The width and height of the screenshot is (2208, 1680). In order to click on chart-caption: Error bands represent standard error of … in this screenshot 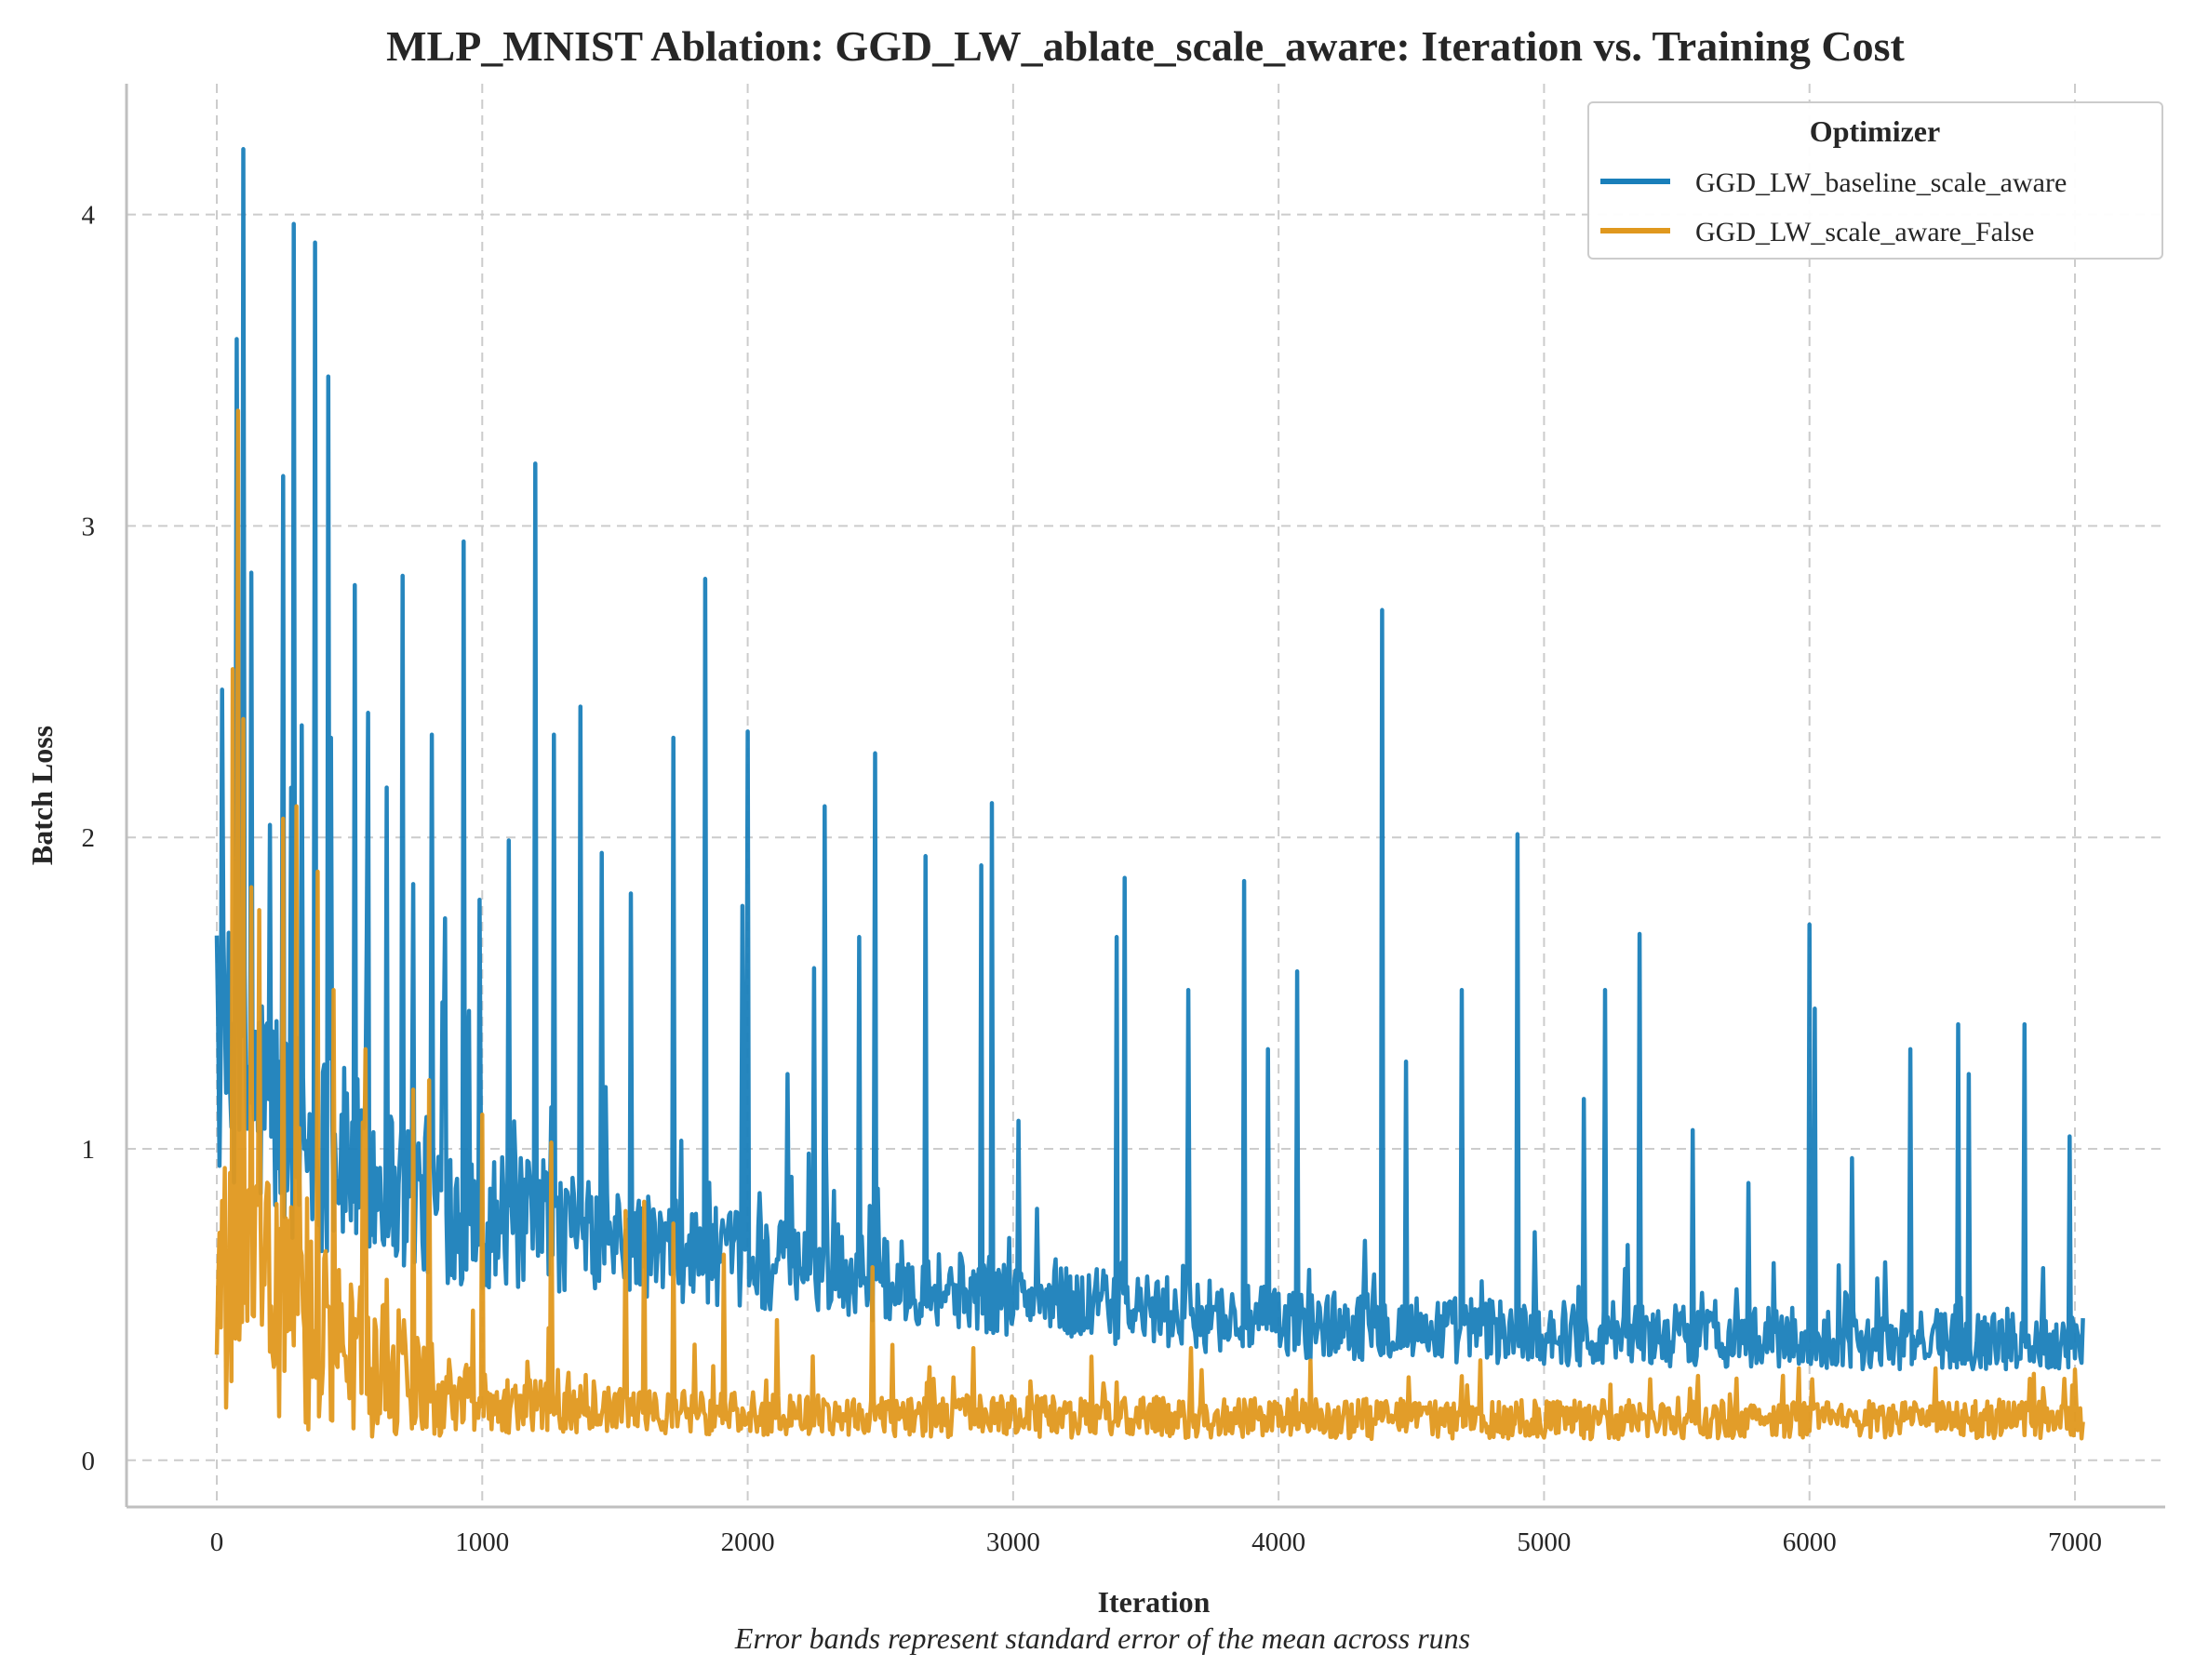, I will do `click(1102, 1638)`.